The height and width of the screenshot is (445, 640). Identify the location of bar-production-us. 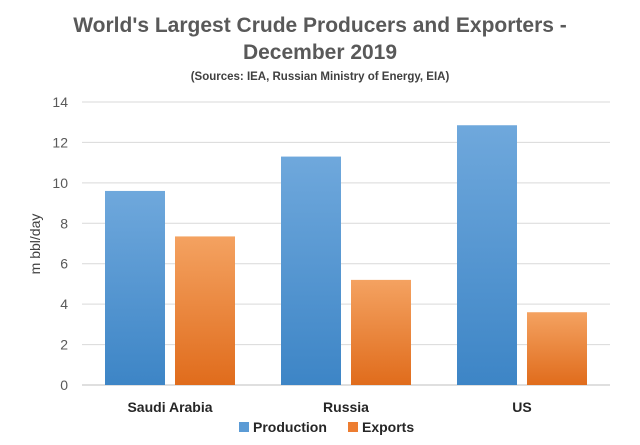
(487, 255).